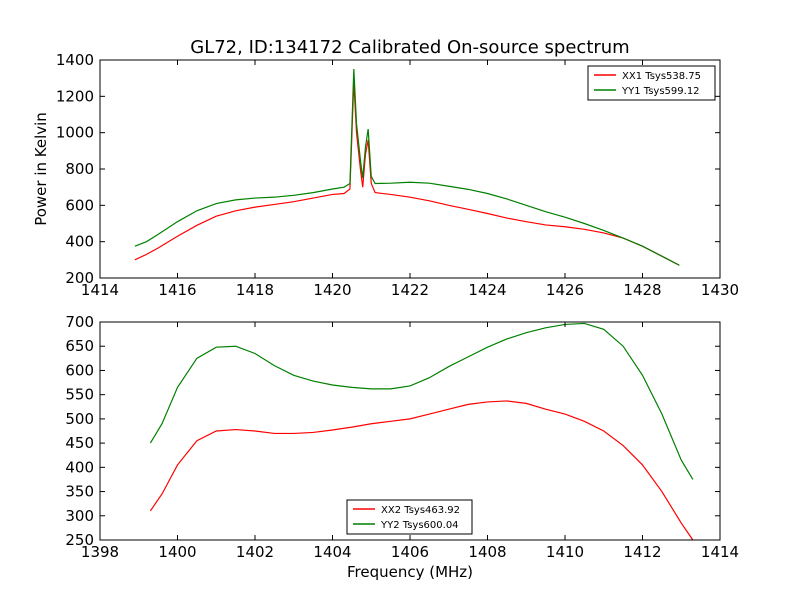 This screenshot has width=800, height=600. Describe the element at coordinates (332, 552) in the screenshot. I see `x-tick-label: 1404` at that location.